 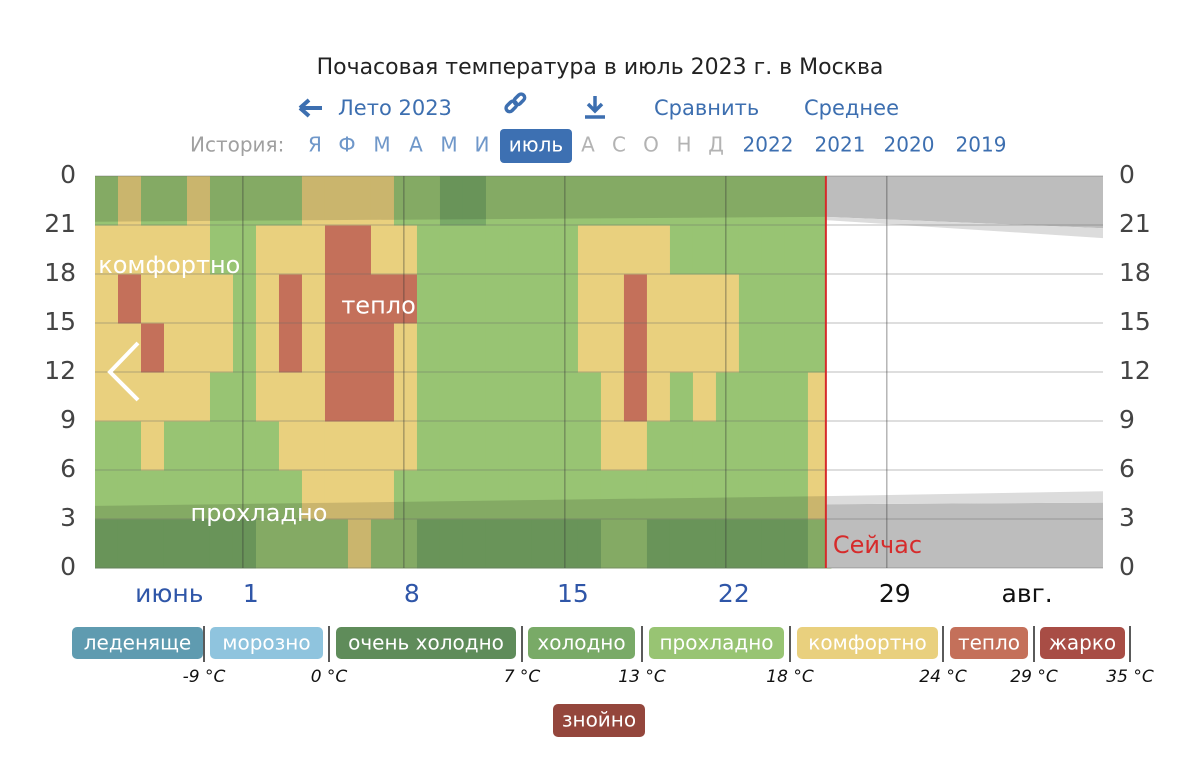 What do you see at coordinates (169, 265) in the screenshot?
I see `annotation: комфортно` at bounding box center [169, 265].